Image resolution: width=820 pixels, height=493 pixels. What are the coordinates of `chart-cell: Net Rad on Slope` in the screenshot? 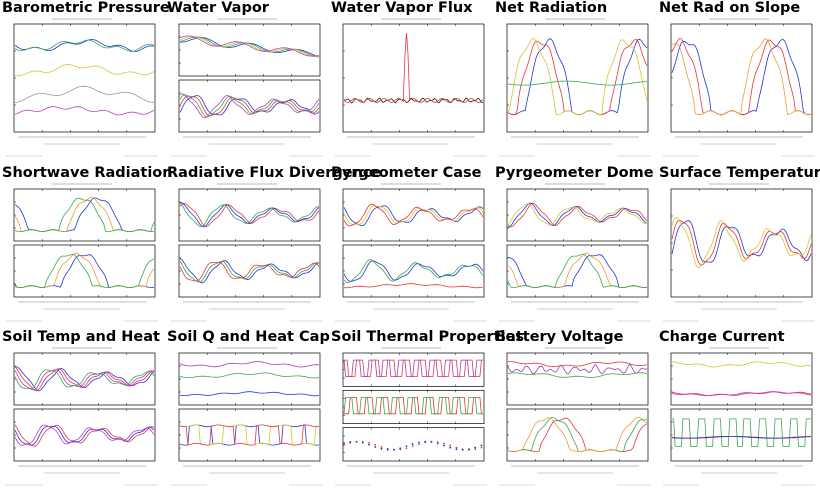 It's located at (738, 82).